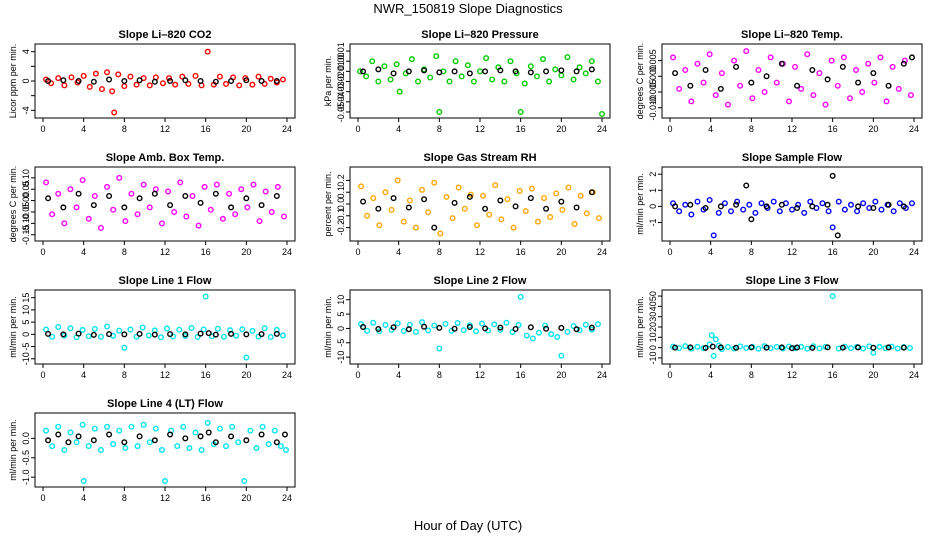 This screenshot has width=936, height=540. Describe the element at coordinates (751, 375) in the screenshot. I see `x-tick-label: 8` at that location.